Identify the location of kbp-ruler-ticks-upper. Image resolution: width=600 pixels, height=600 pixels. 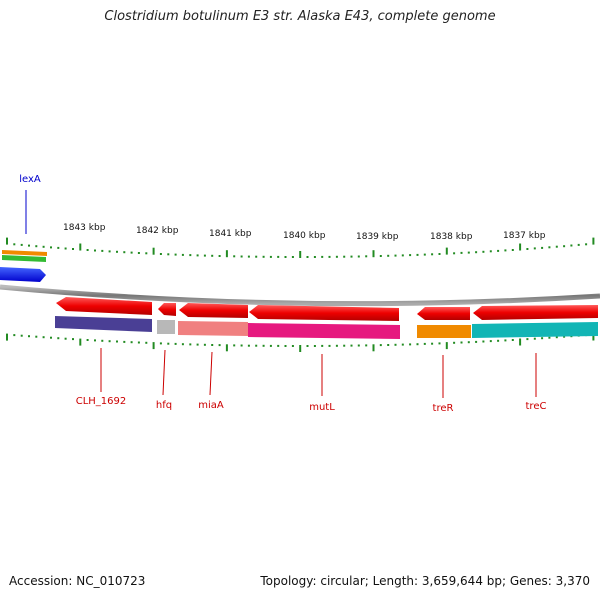
(300, 247).